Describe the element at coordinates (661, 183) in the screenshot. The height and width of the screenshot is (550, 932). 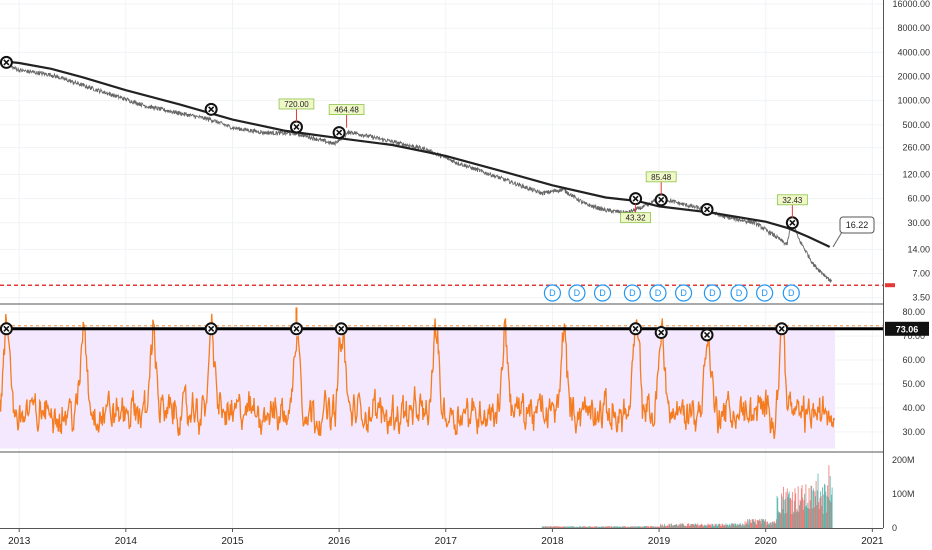
I see `price-flag: 85.48` at that location.